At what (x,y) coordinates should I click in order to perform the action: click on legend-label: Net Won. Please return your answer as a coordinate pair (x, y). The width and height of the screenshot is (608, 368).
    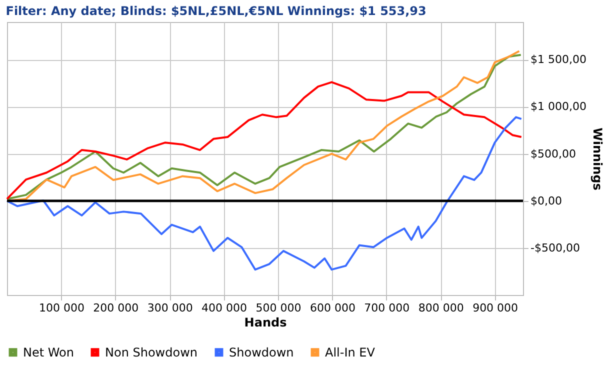
    Looking at the image, I should click on (48, 352).